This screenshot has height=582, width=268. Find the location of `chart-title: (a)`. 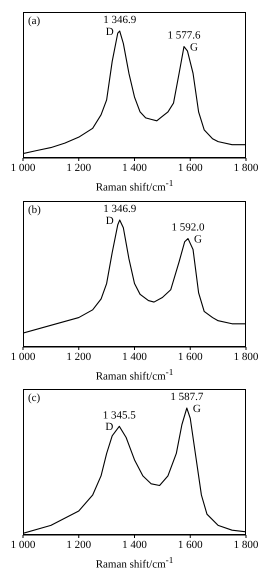

chart-title: (a) is located at coordinates (34, 21).